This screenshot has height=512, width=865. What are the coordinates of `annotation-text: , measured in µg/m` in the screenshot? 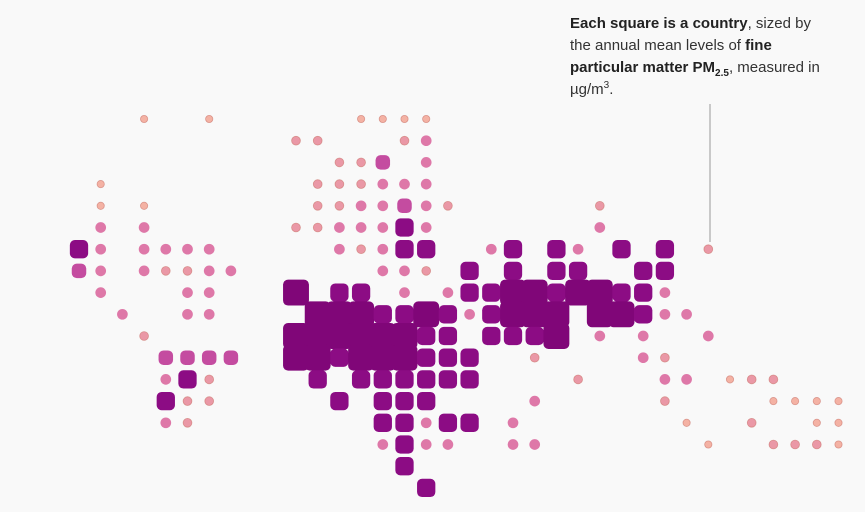 It's located at (695, 78).